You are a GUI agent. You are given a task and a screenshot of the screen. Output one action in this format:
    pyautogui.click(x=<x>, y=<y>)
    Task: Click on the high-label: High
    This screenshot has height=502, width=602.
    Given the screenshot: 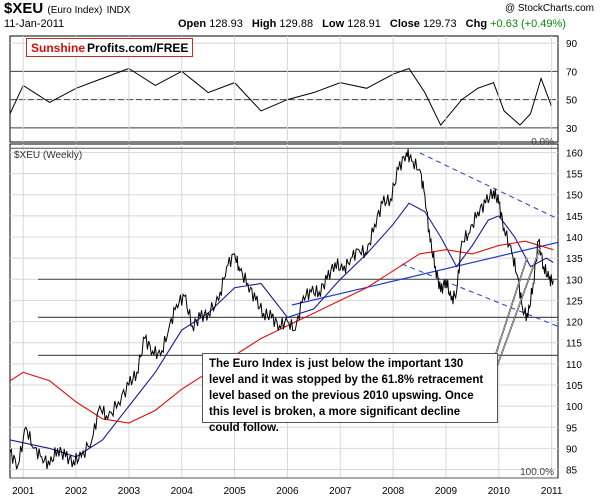 What is the action you would take?
    pyautogui.click(x=264, y=24)
    